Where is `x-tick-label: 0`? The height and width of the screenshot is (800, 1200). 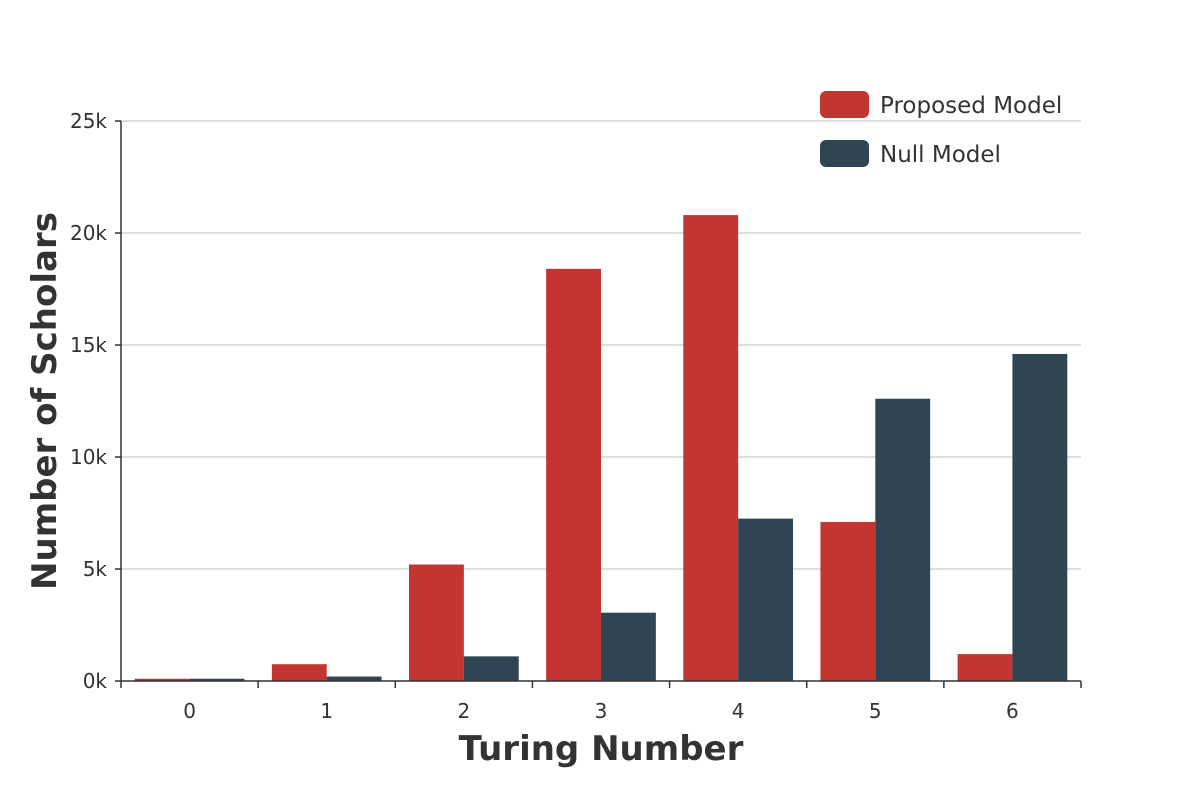
x-tick-label: 0 is located at coordinates (189, 711).